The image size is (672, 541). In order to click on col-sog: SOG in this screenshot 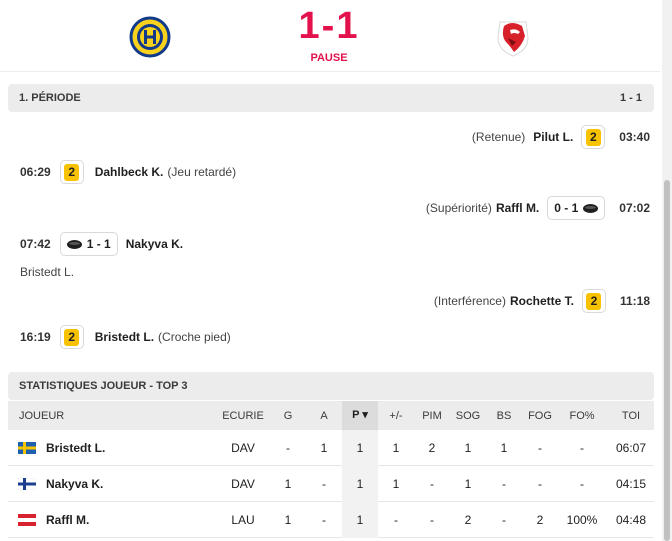, I will do `click(468, 416)`.